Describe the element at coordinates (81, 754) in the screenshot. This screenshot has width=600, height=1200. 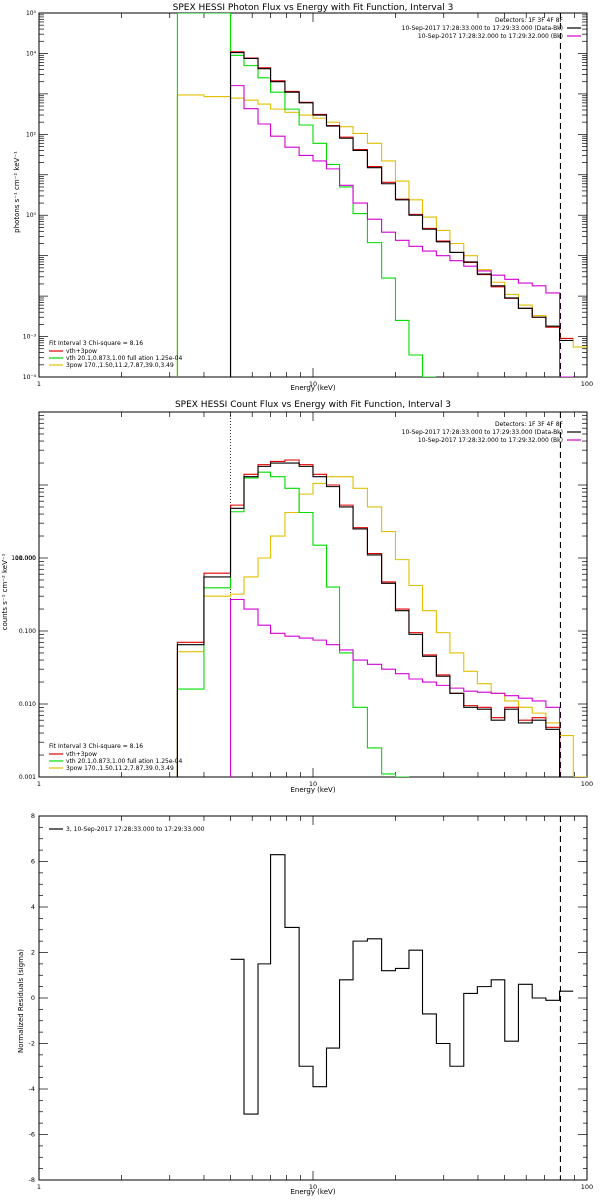
I see `count-flux-legend-label-total: vth+3pow` at that location.